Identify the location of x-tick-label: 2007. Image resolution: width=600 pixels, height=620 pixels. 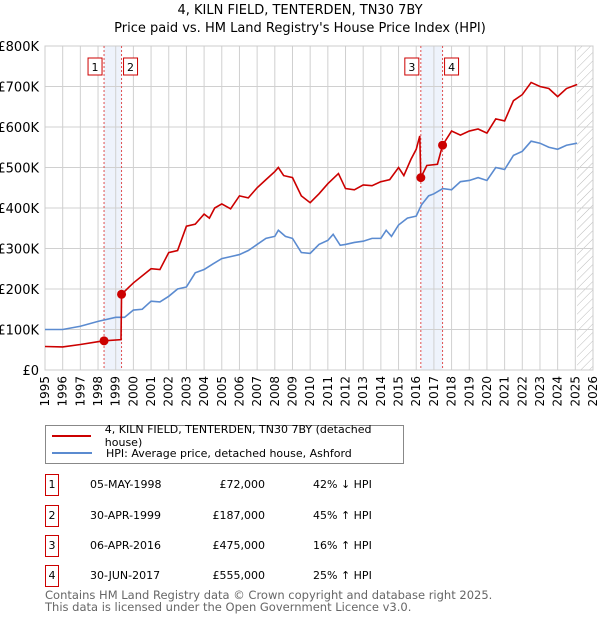
(257, 391).